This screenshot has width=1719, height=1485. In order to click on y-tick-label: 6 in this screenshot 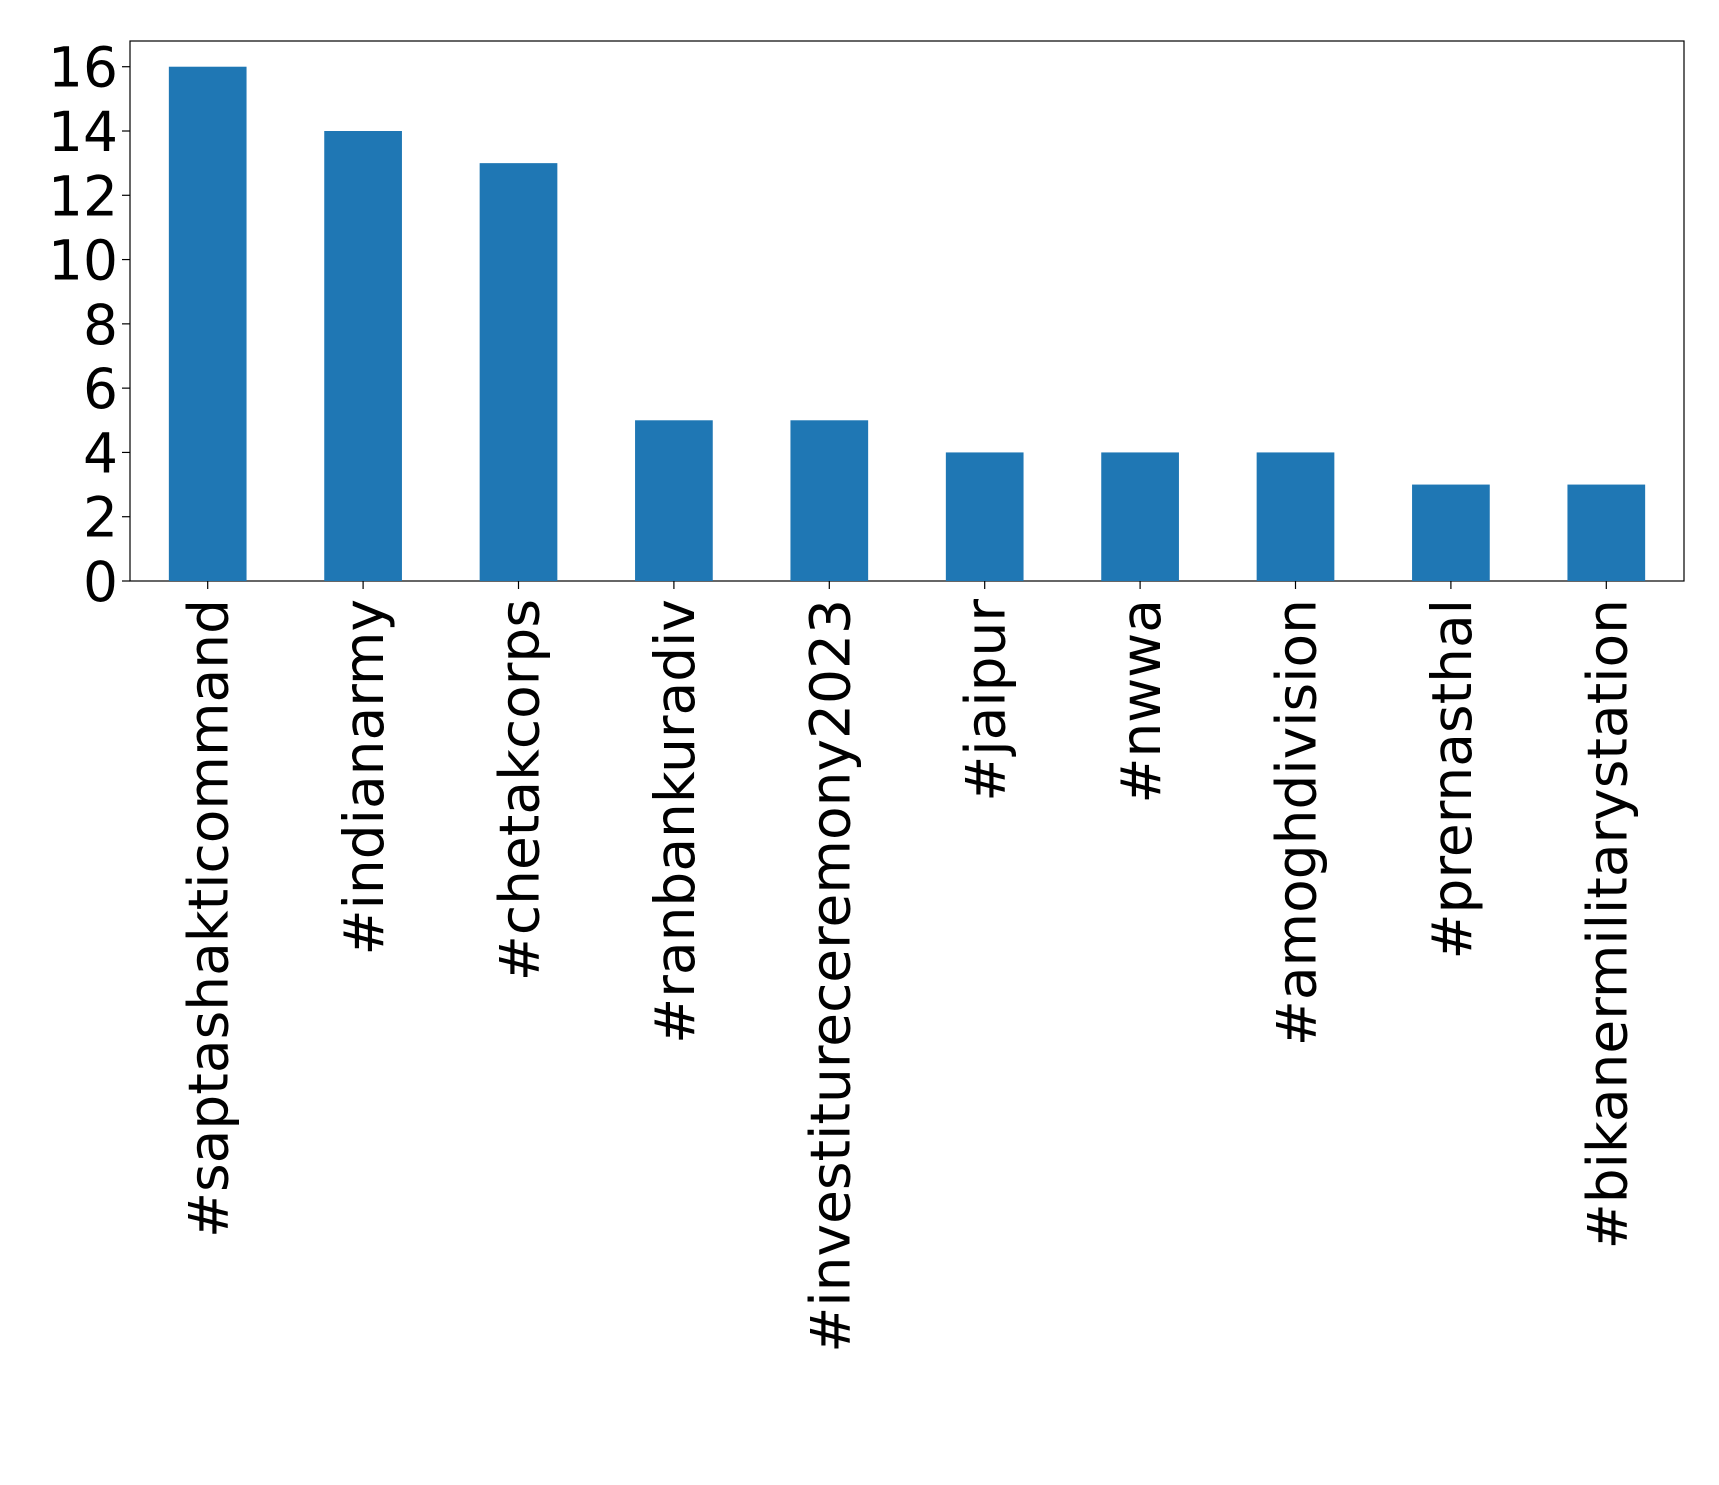, I will do `click(100, 389)`.